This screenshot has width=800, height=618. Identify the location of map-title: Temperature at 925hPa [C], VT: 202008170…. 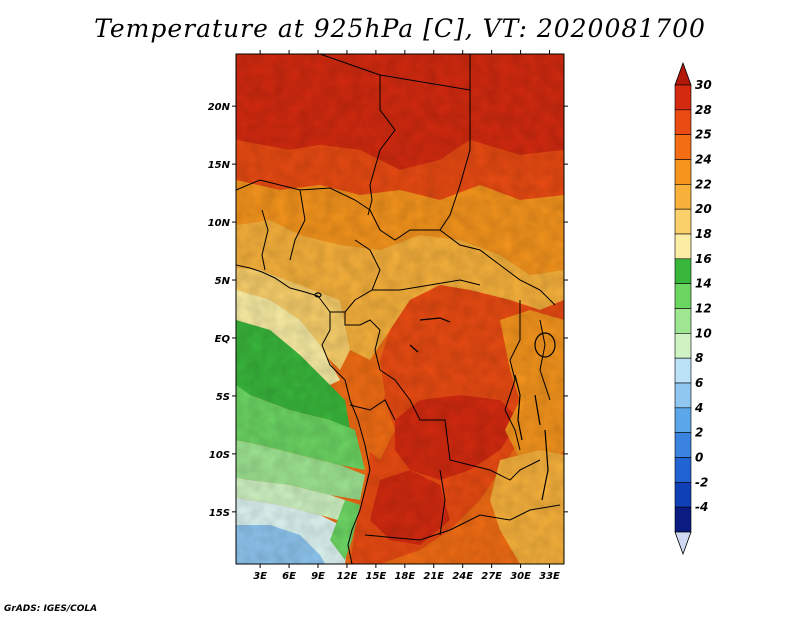
(400, 28).